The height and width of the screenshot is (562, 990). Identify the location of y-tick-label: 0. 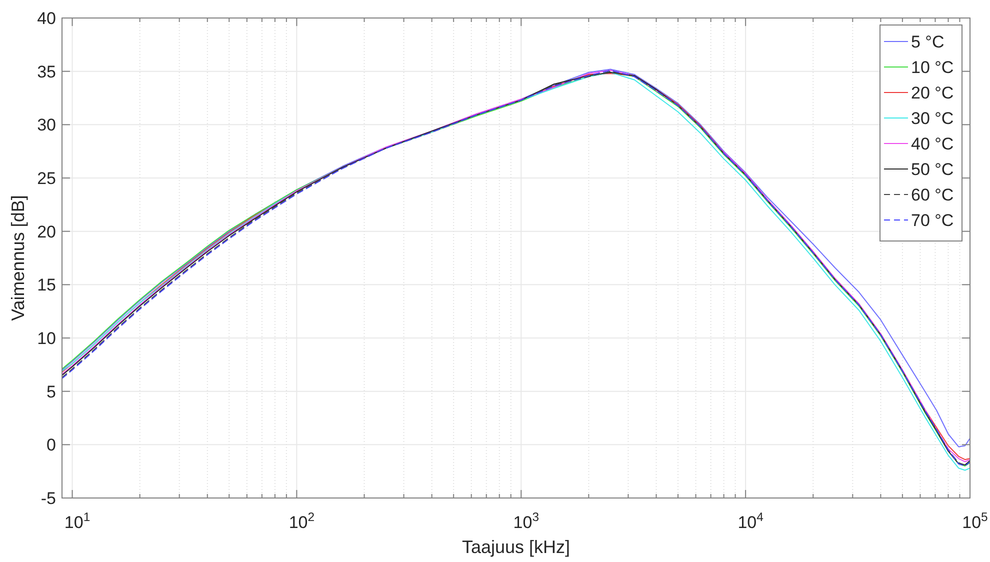
(51, 445).